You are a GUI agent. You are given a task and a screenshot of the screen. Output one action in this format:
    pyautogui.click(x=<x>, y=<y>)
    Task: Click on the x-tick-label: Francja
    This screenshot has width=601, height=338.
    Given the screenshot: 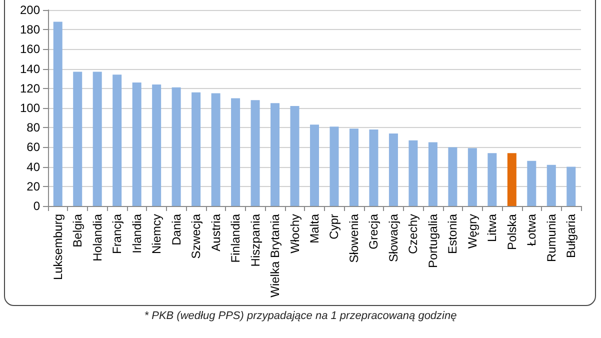 What is the action you would take?
    pyautogui.click(x=117, y=234)
    